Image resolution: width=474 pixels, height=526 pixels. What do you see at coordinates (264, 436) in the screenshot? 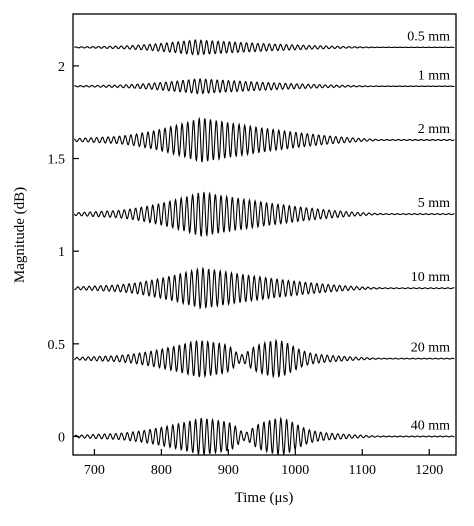
I see `trace-40-mm` at bounding box center [264, 436].